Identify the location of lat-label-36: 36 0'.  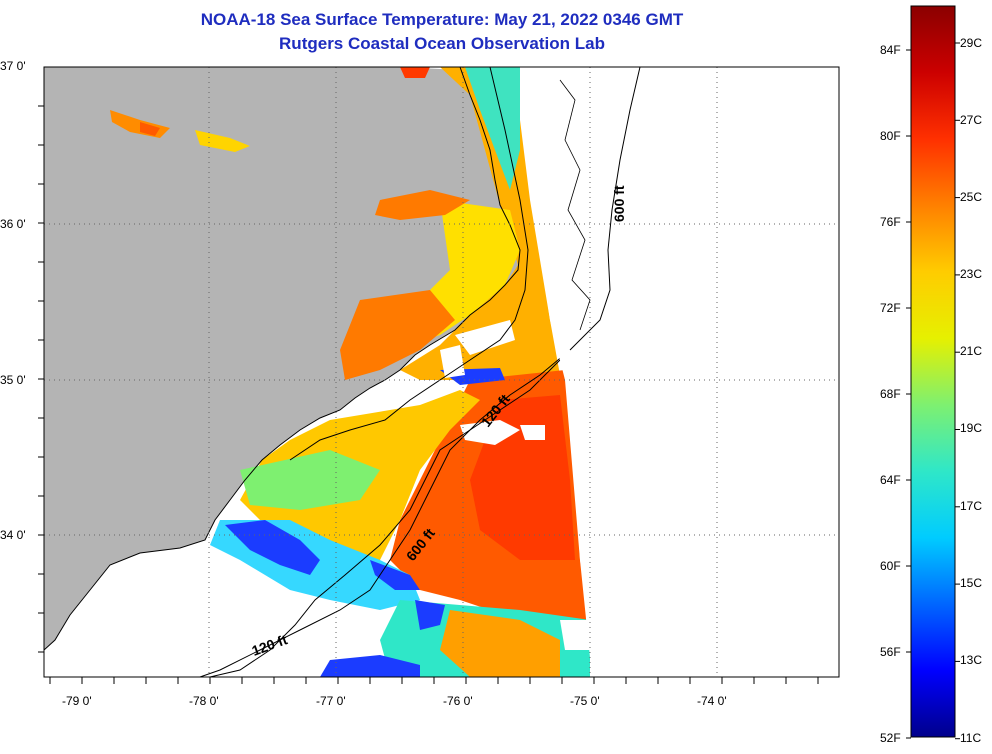
(13, 224).